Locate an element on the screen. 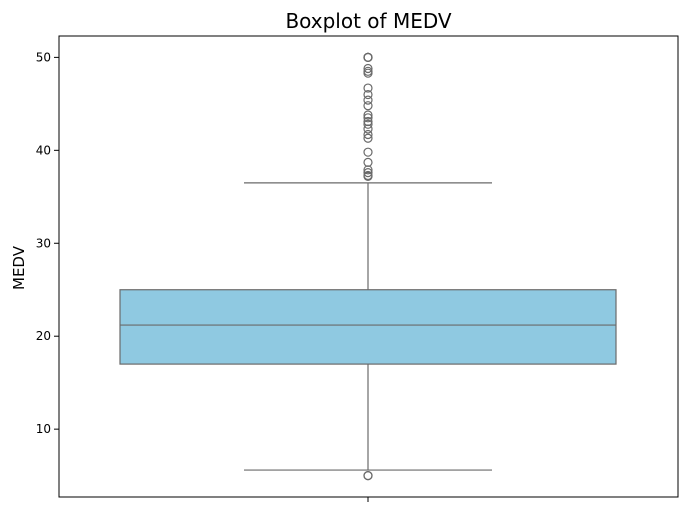  iqr-box is located at coordinates (368, 327).